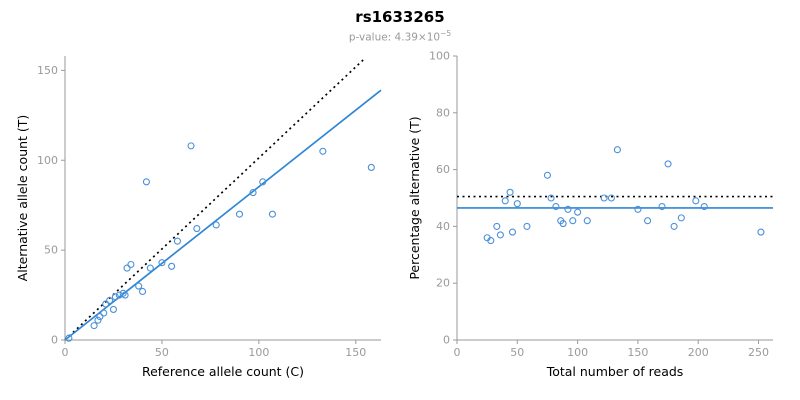  What do you see at coordinates (22, 198) in the screenshot?
I see `y-axis-title: Alternative allele count (T)` at bounding box center [22, 198].